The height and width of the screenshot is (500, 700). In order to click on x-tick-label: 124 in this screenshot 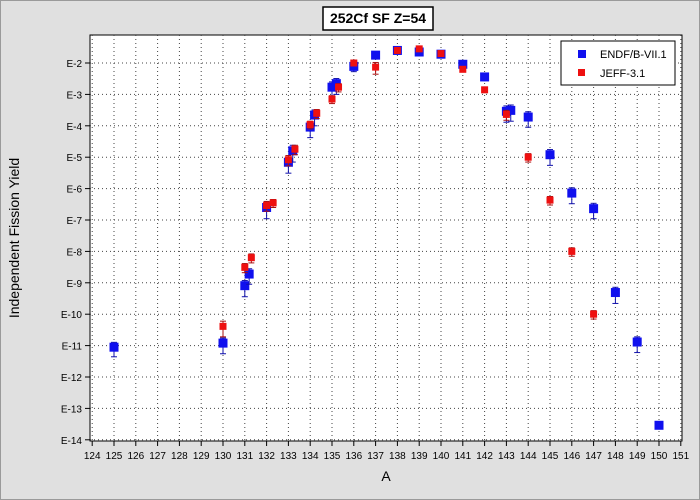, I will do `click(92, 456)`.